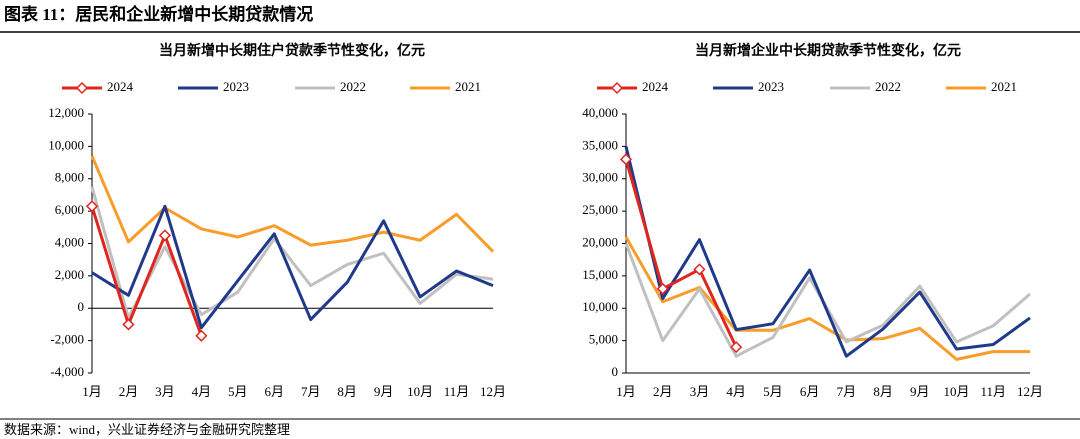 This screenshot has width=1080, height=439. What do you see at coordinates (69, 209) in the screenshot?
I see `y-tick-label: 6,000` at bounding box center [69, 209].